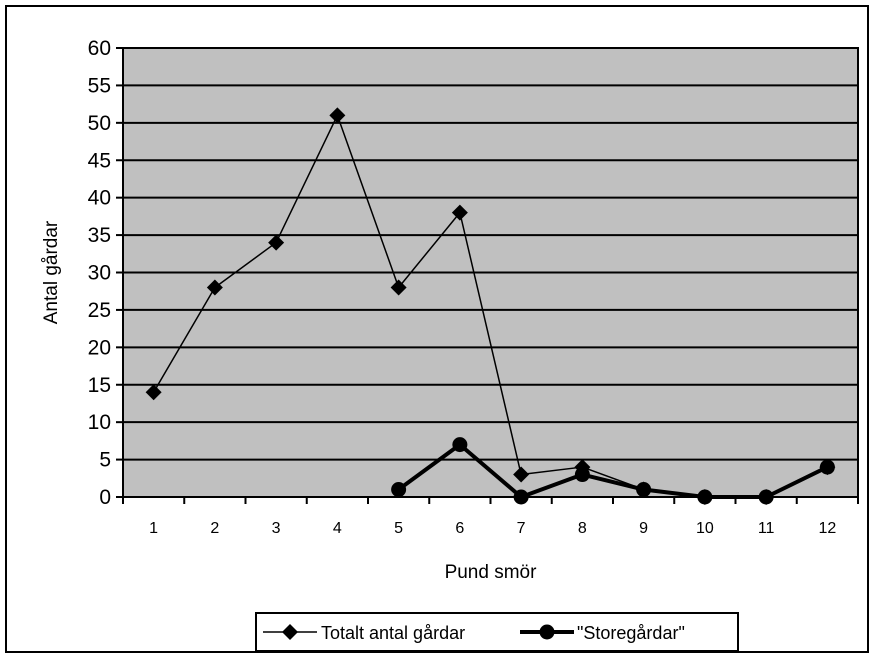 The width and height of the screenshot is (876, 659). What do you see at coordinates (105, 460) in the screenshot?
I see `y-tick-label: 5` at bounding box center [105, 460].